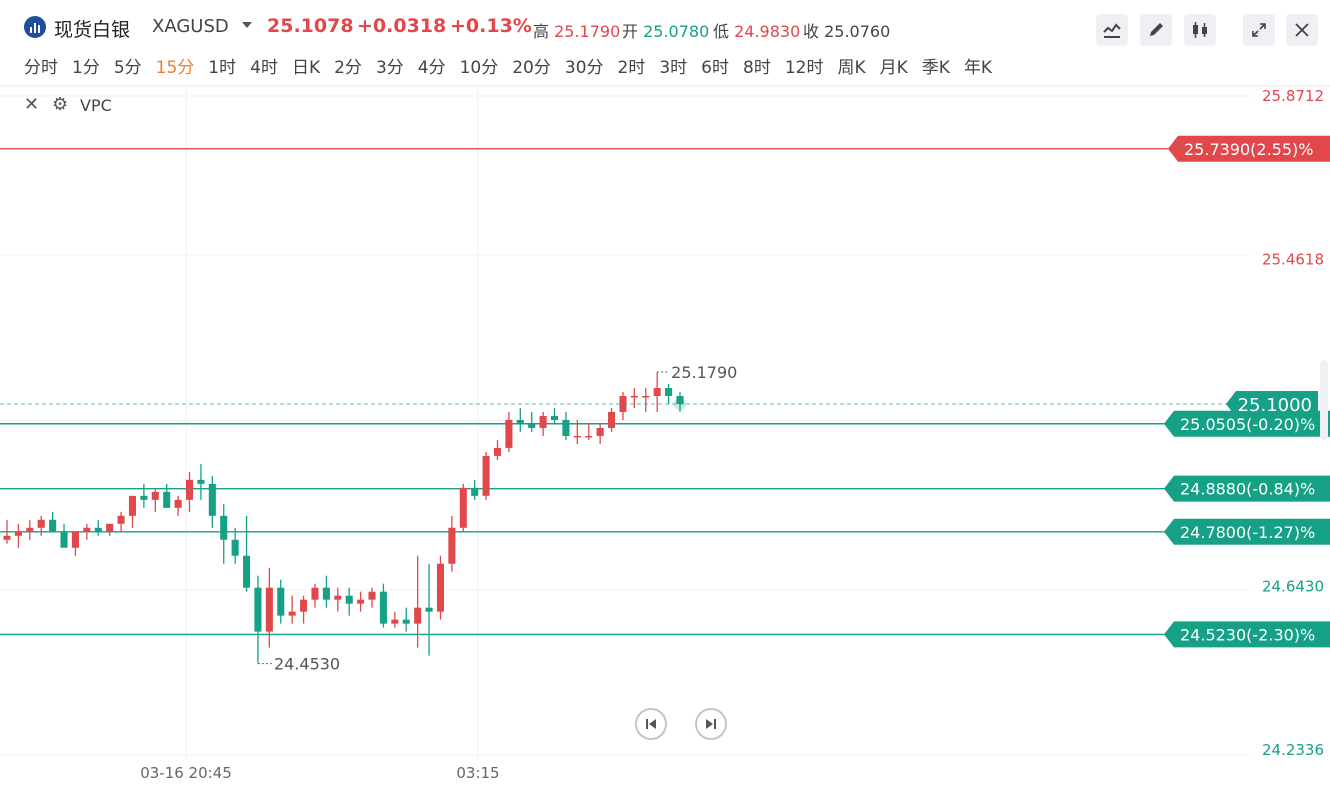 Image resolution: width=1330 pixels, height=788 pixels. What do you see at coordinates (1272, 403) in the screenshot?
I see `current-price-tag` at bounding box center [1272, 403].